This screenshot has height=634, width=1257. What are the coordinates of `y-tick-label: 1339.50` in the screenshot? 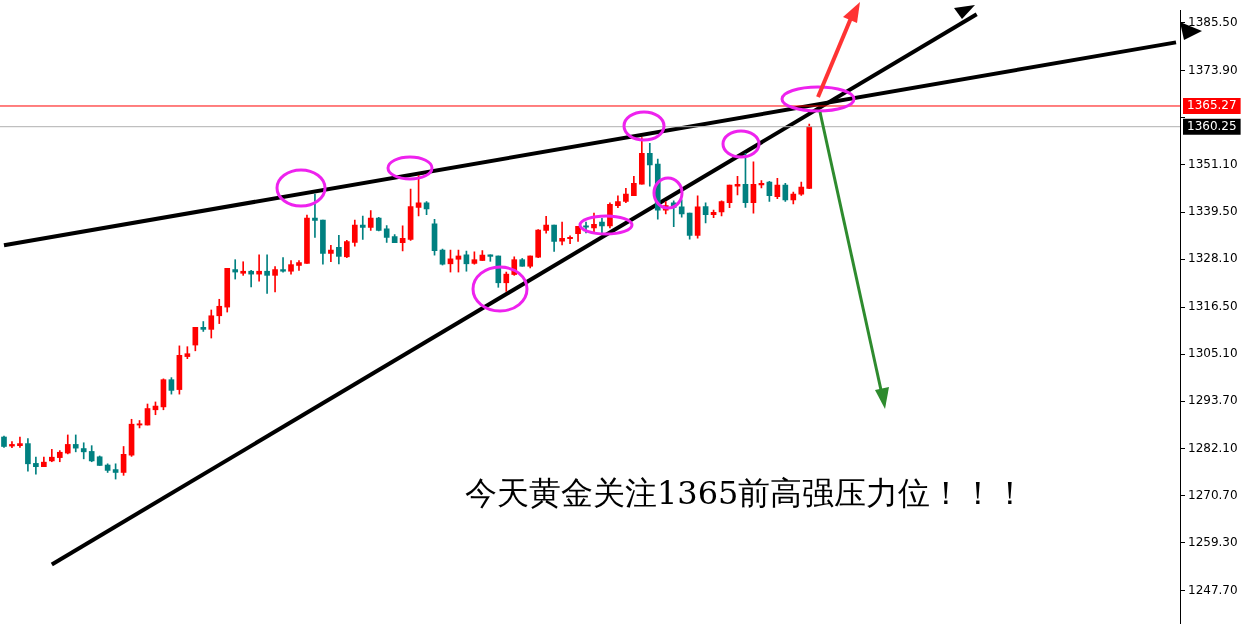 It's located at (1213, 211).